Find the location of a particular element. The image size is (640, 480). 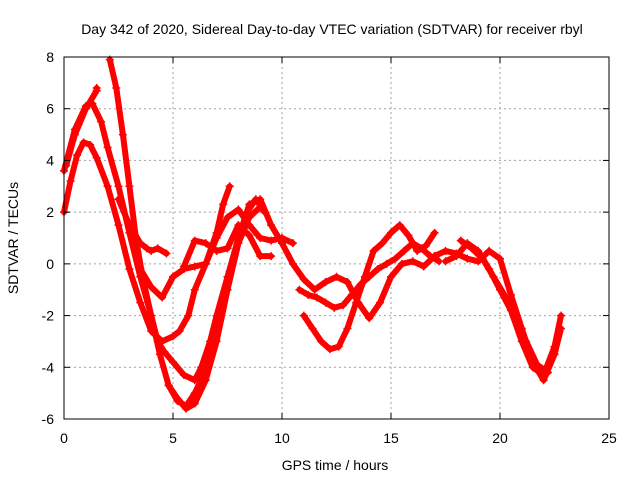

x-tick-label: 15 is located at coordinates (391, 438).